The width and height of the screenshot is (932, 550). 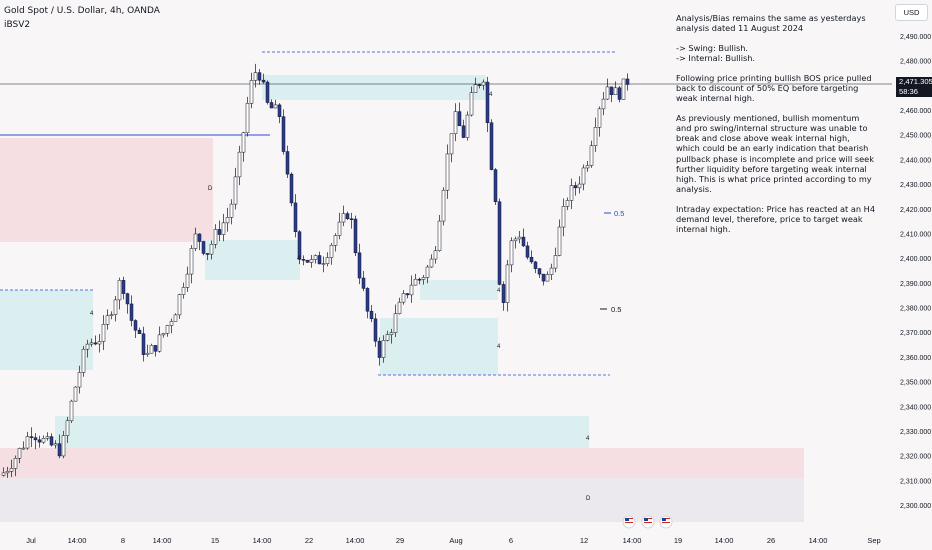 What do you see at coordinates (915, 111) in the screenshot?
I see `price-tick-label: 2,460.000` at bounding box center [915, 111].